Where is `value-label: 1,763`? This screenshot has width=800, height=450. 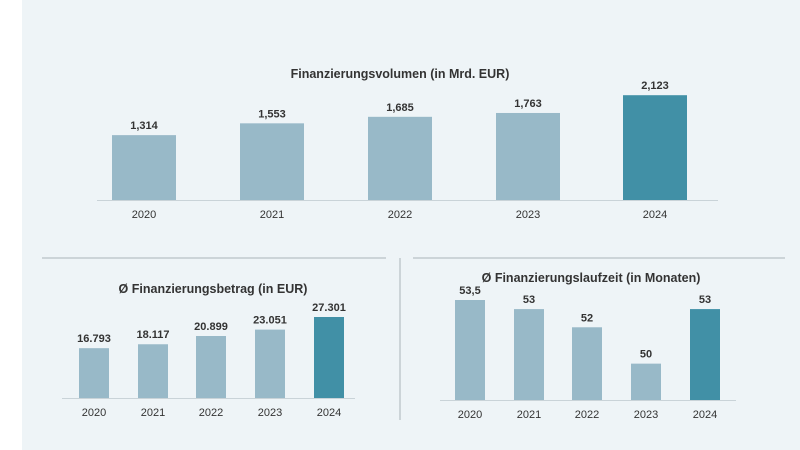
value-label: 1,763 is located at coordinates (528, 104).